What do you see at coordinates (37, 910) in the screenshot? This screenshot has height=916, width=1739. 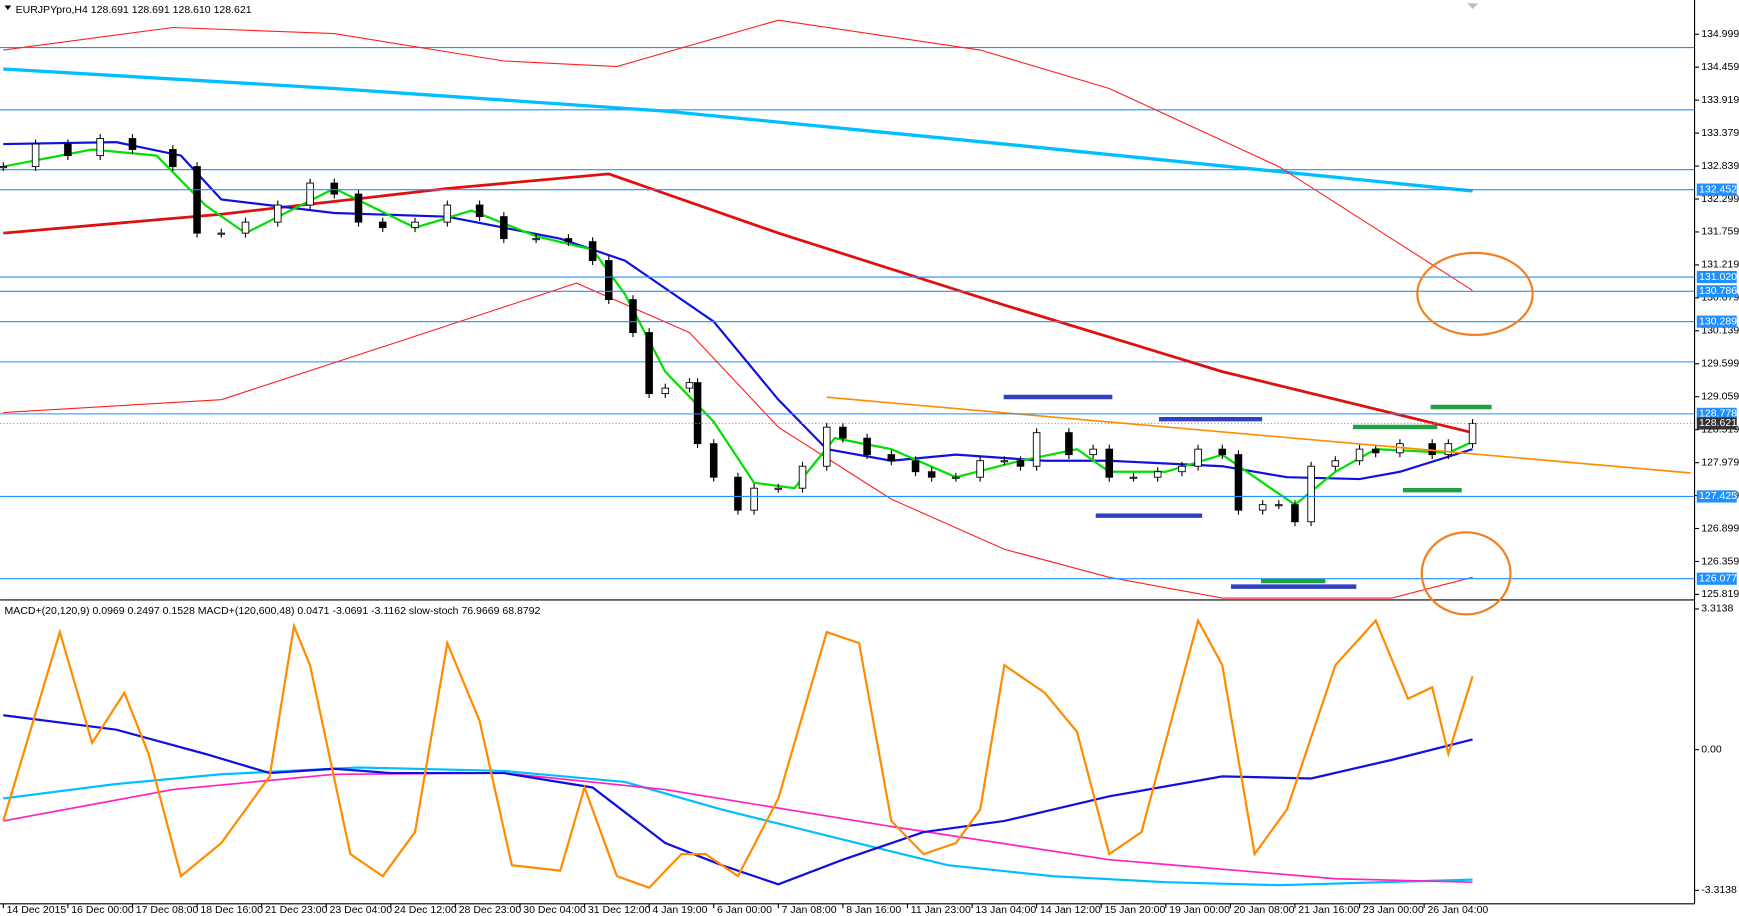 I see `x-tick-label: 14 Dec 2015` at bounding box center [37, 910].